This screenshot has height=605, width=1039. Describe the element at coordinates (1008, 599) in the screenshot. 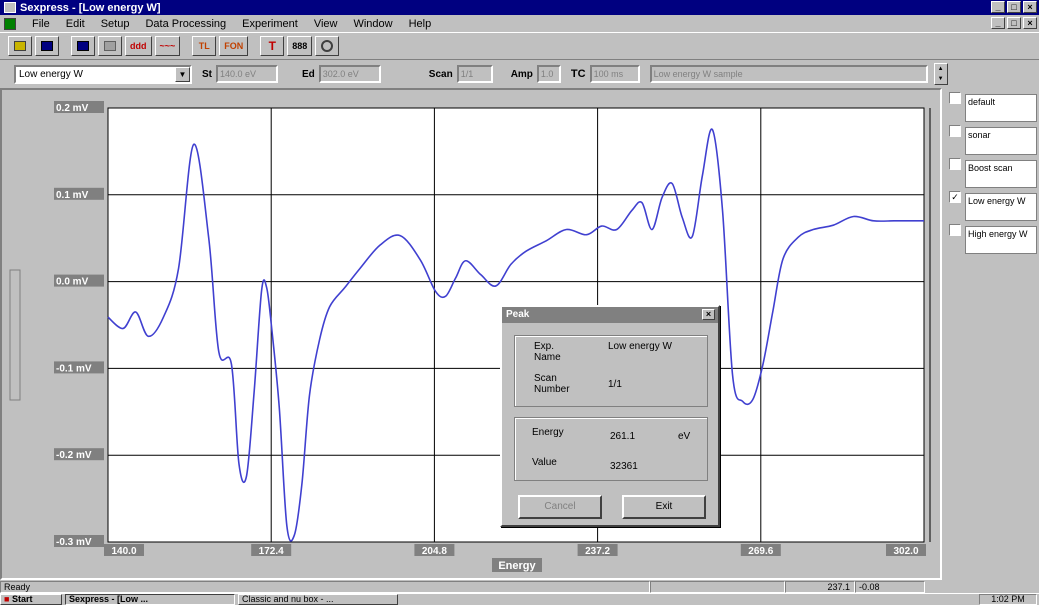

I see `taskbar-clock: 1:02 PM` at that location.